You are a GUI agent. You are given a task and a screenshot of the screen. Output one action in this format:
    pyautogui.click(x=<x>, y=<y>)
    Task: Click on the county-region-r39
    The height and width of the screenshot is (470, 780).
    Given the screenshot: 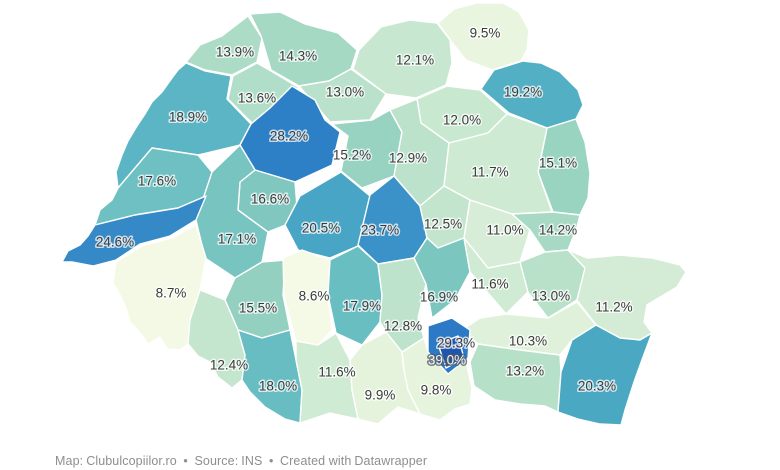 What is the action you would take?
    pyautogui.click(x=515, y=378)
    